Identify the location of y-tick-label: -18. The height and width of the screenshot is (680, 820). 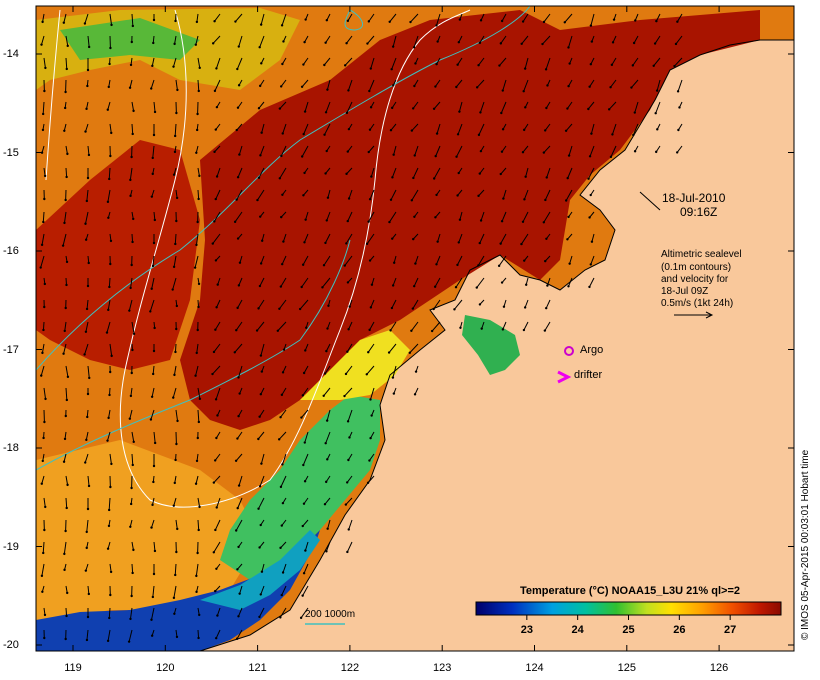
(11, 448).